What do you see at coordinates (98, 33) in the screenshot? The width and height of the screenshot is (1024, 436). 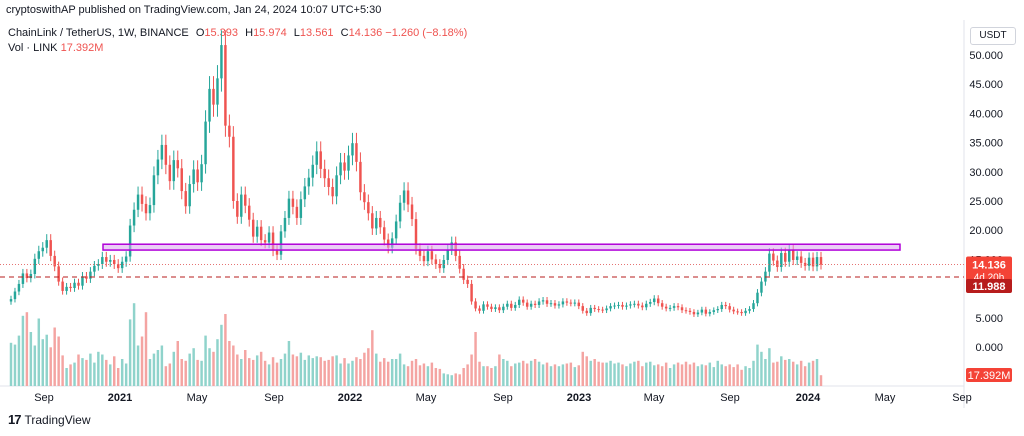 I see `symbol-label: ChainLink / TetherUS, 1W, BINANCE` at bounding box center [98, 33].